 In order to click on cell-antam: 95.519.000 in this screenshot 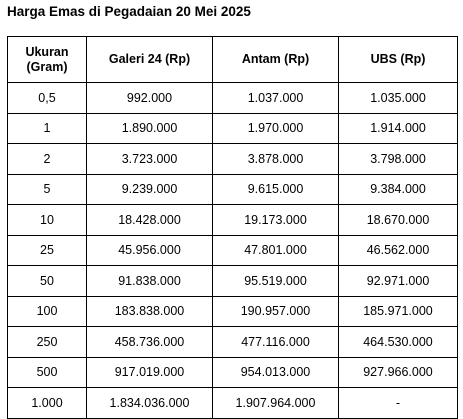, I will do `click(275, 281)`.